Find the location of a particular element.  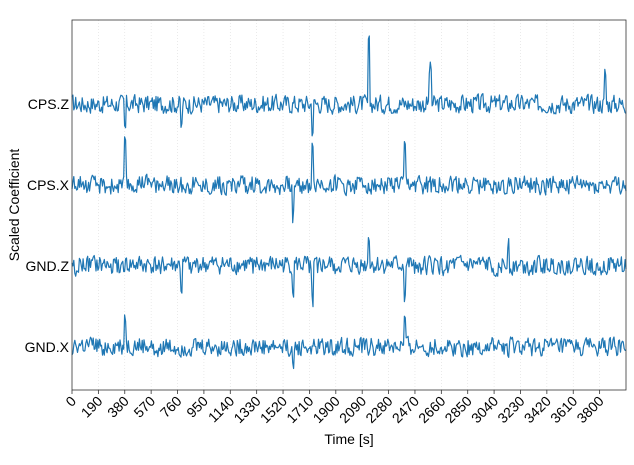

x-tick-label: 1520 is located at coordinates (273, 409).